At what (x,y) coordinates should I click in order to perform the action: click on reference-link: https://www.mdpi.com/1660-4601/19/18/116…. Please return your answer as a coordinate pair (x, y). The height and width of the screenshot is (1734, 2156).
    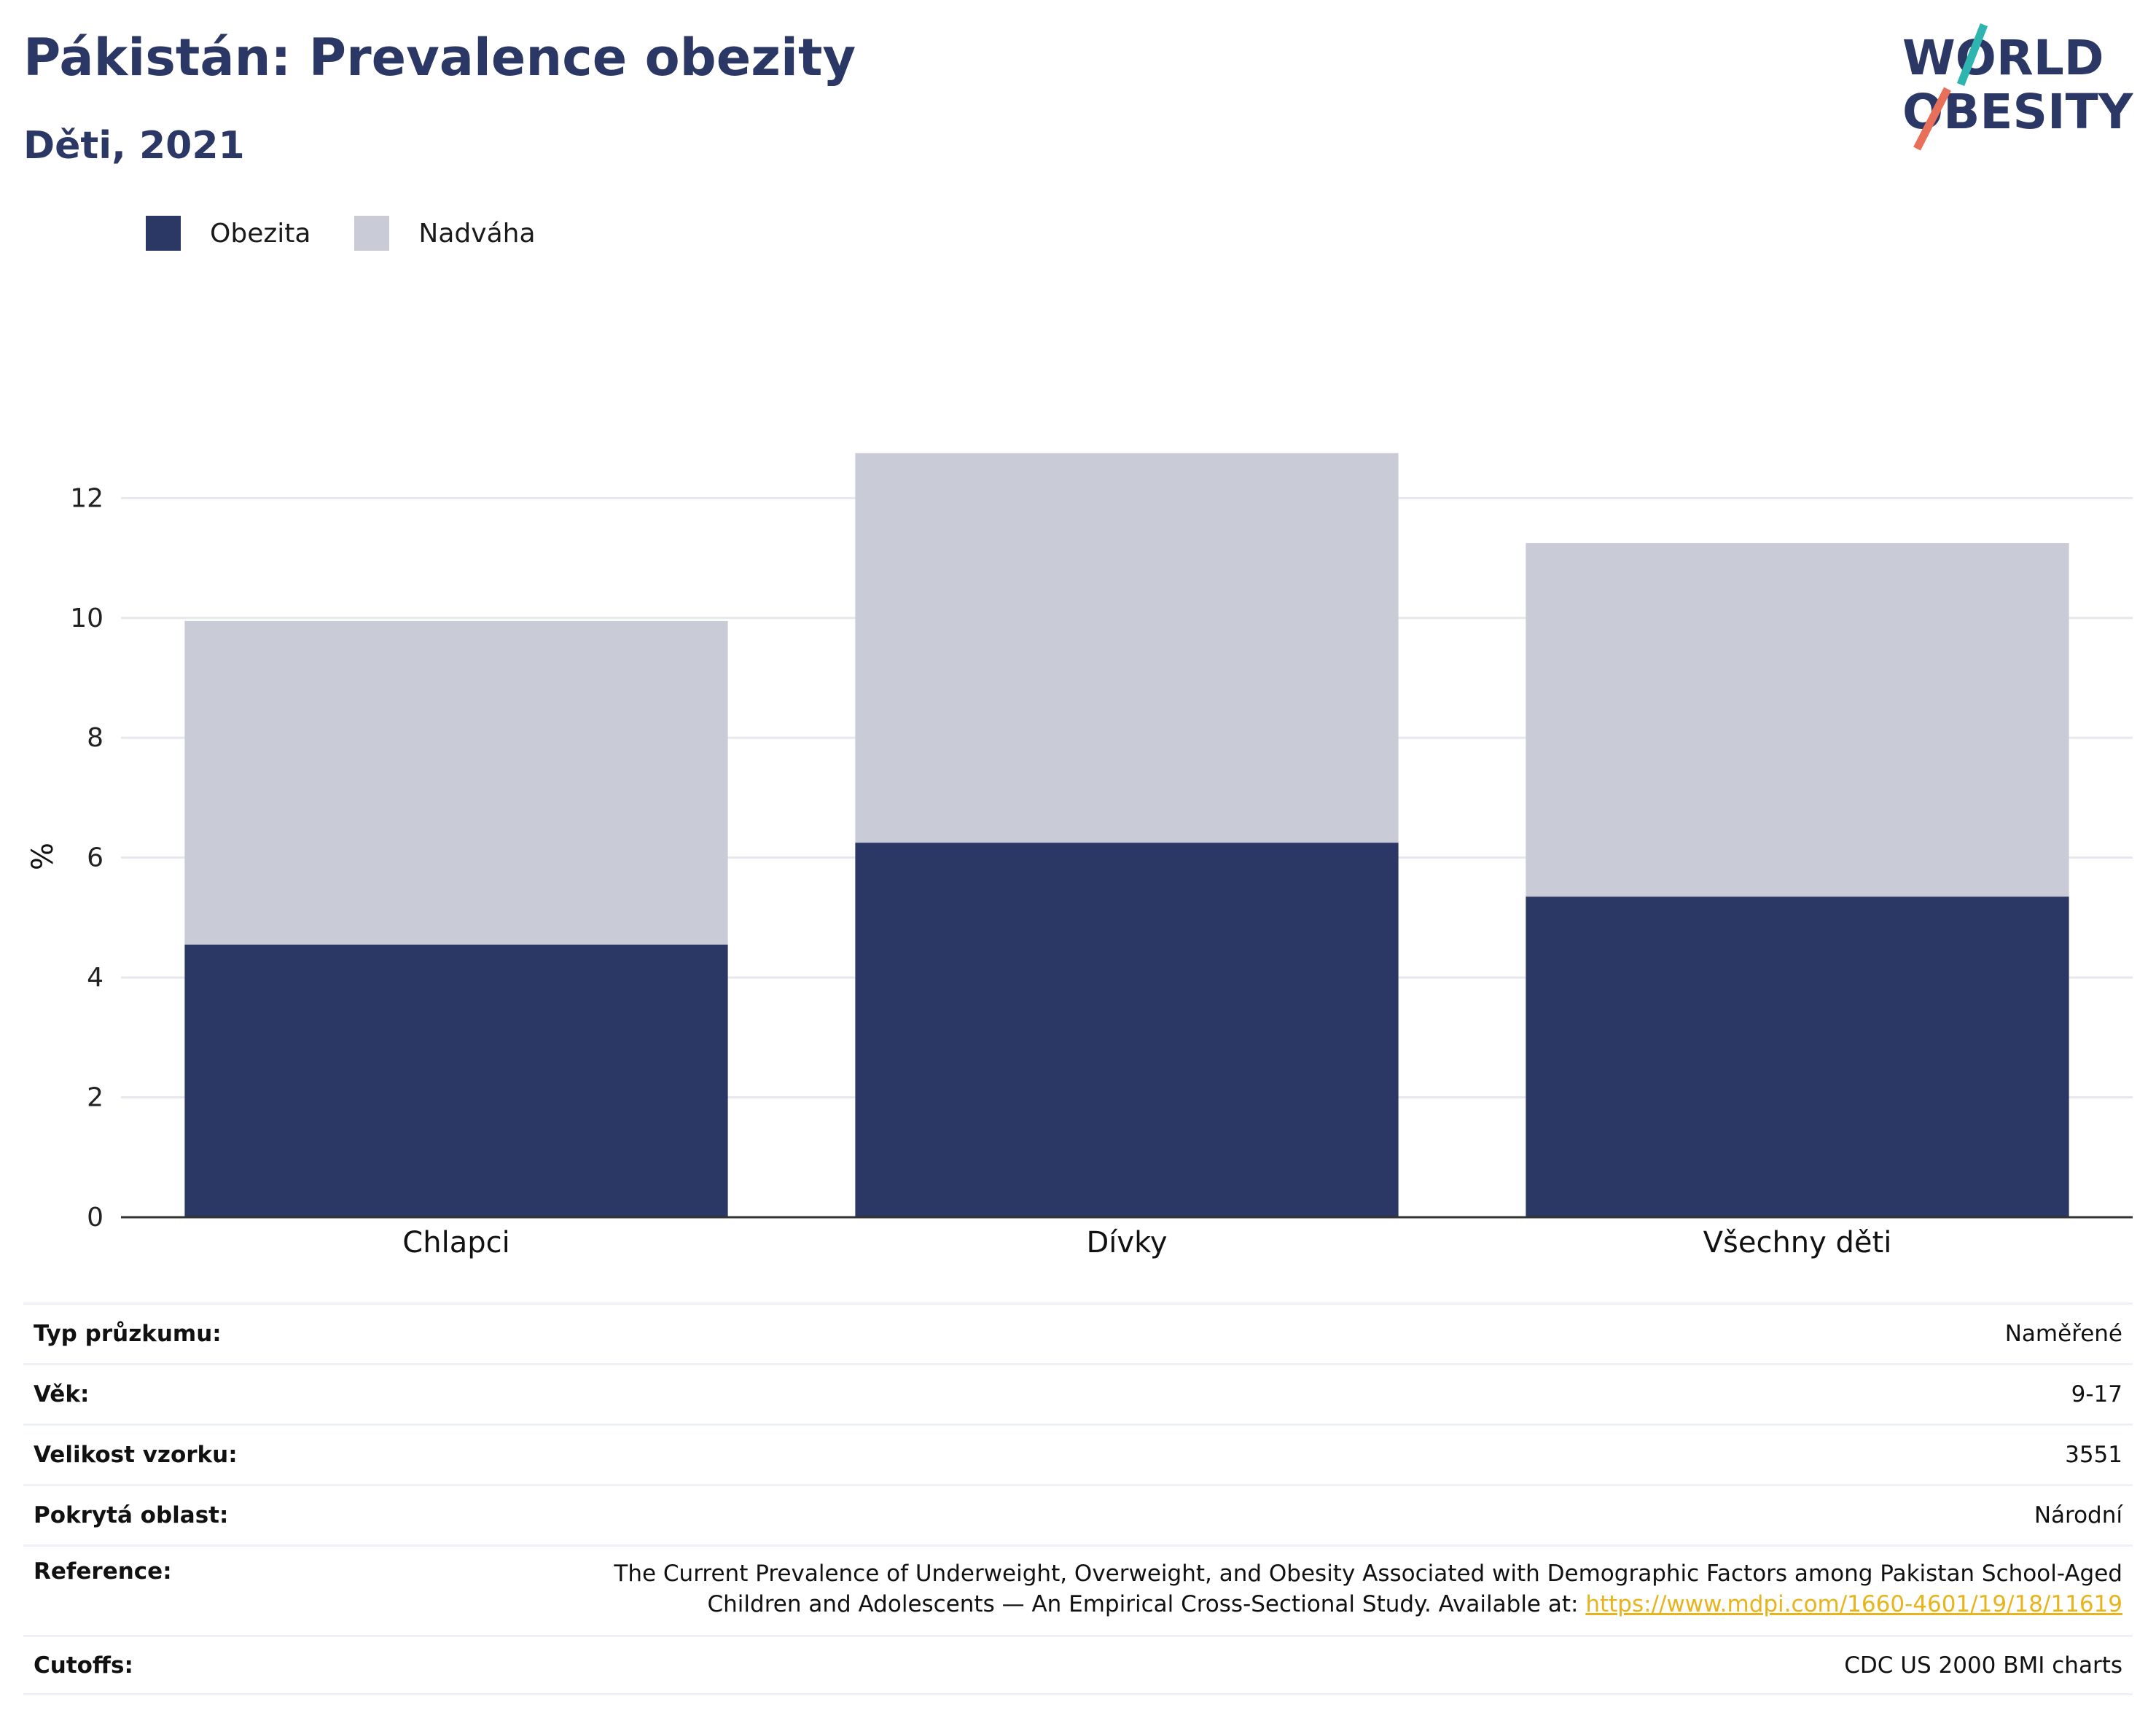
    Looking at the image, I should click on (1854, 1604).